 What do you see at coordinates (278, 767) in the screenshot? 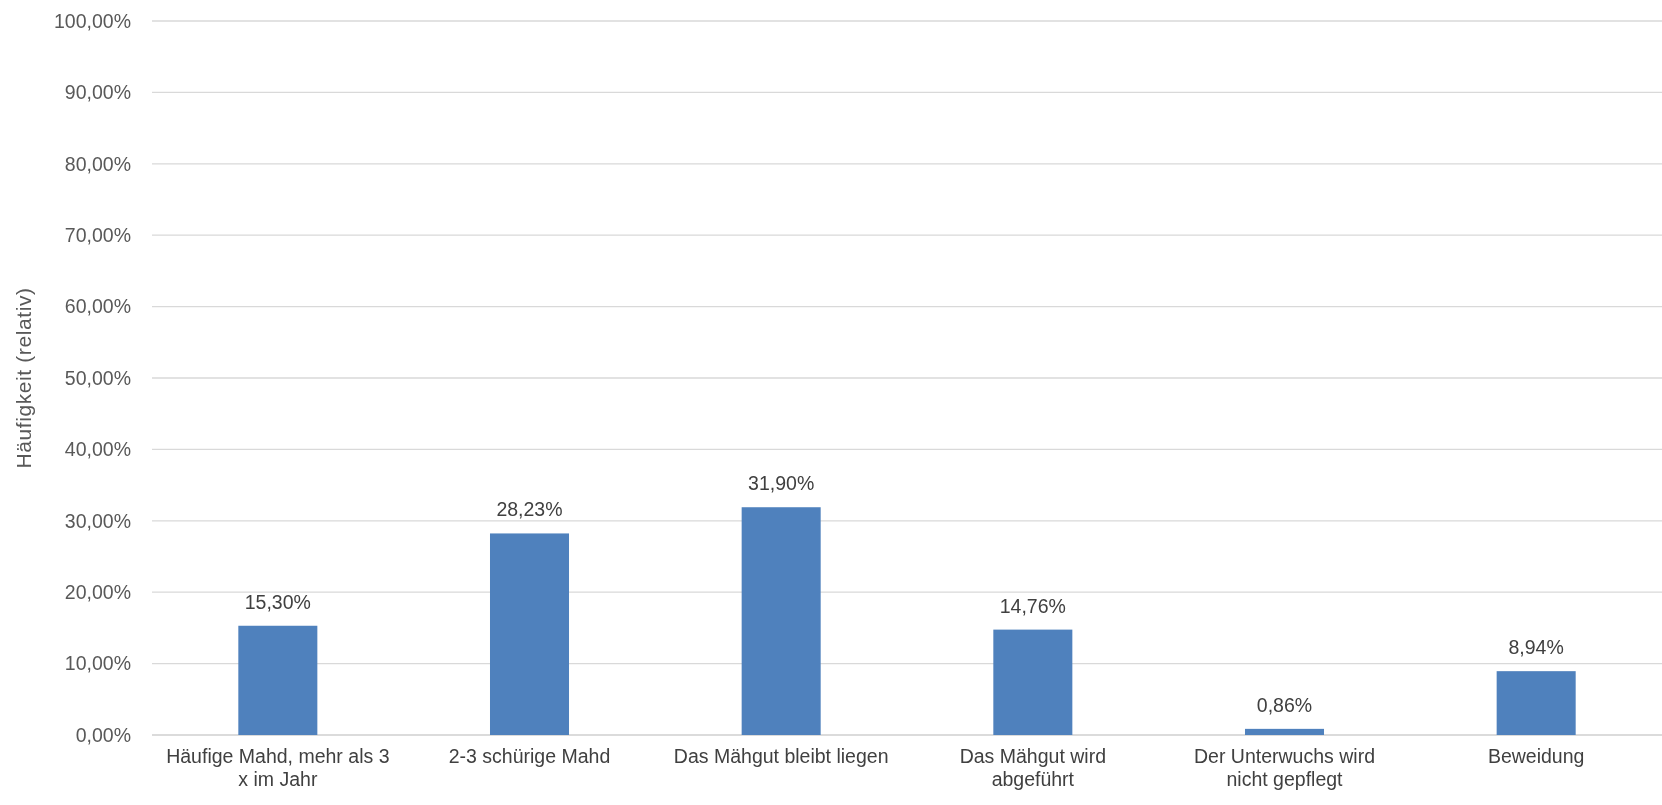
I see `x-tick-label: Häufige Mahd, mehr als 3 x im Jahr` at bounding box center [278, 767].